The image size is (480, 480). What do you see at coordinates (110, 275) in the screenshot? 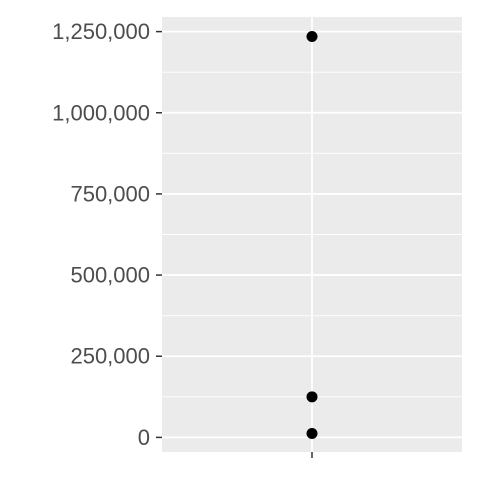
I see `y-tick-label: 500,000` at bounding box center [110, 275].